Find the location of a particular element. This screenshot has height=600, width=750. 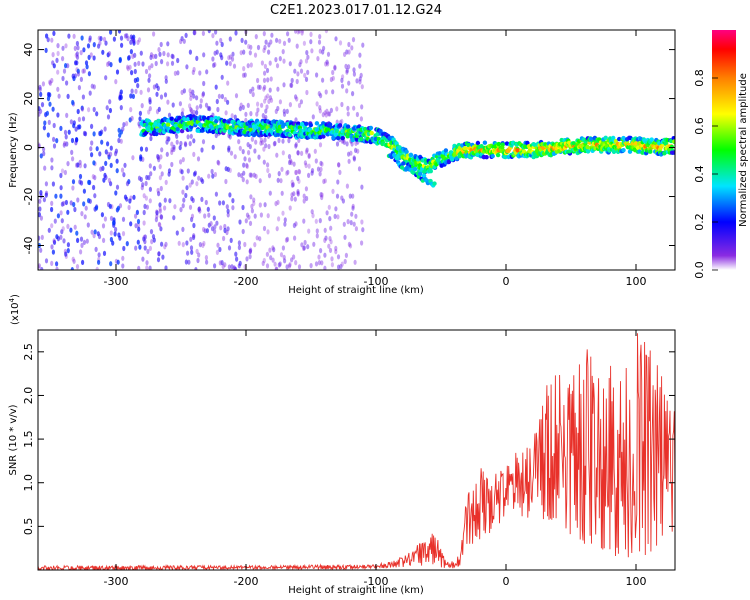

colorbar-tick-label: 0.6 is located at coordinates (699, 126).